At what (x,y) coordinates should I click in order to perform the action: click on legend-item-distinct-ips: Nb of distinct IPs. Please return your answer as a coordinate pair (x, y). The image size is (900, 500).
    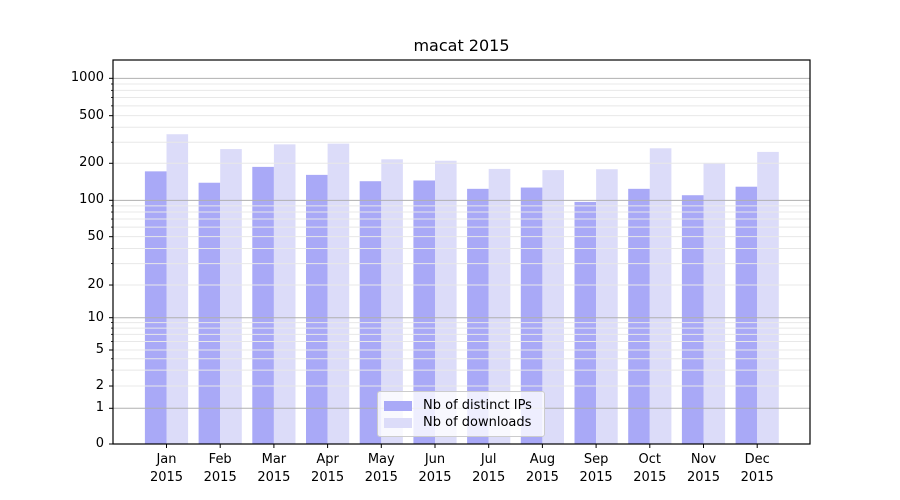
    Looking at the image, I should click on (460, 406).